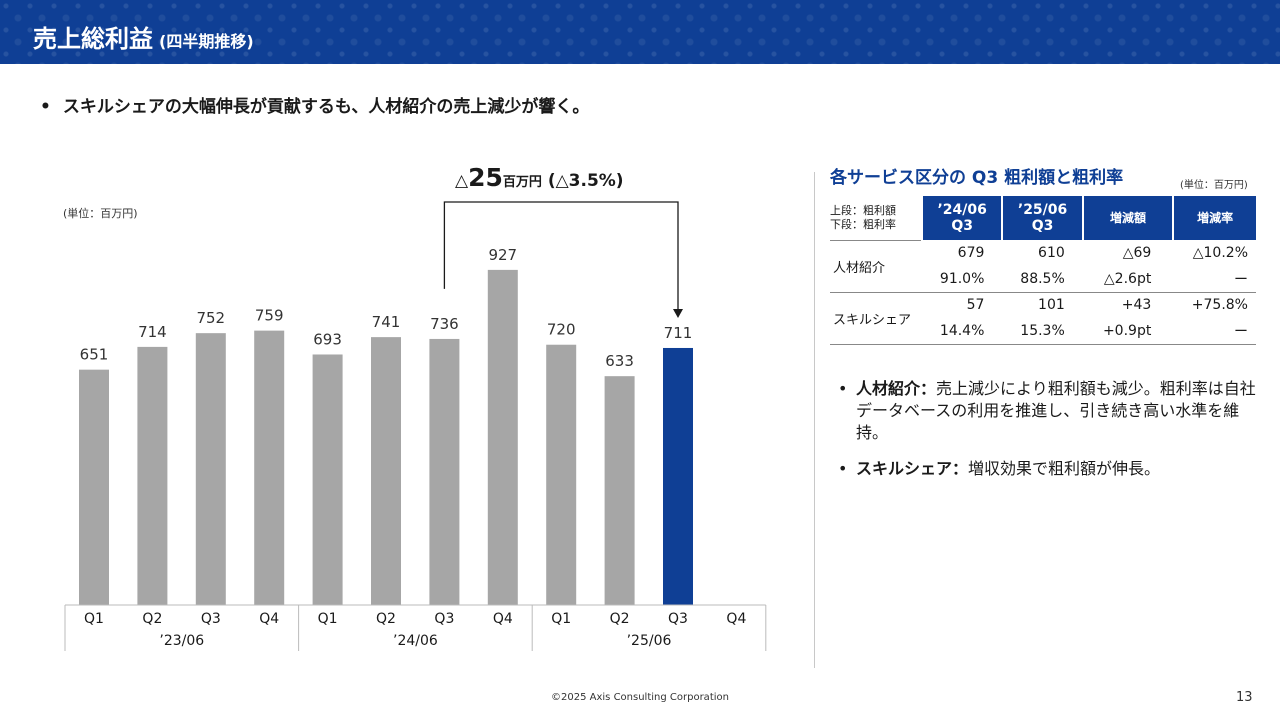 The width and height of the screenshot is (1280, 720). I want to click on row-name: スキルシェア, so click(876, 318).